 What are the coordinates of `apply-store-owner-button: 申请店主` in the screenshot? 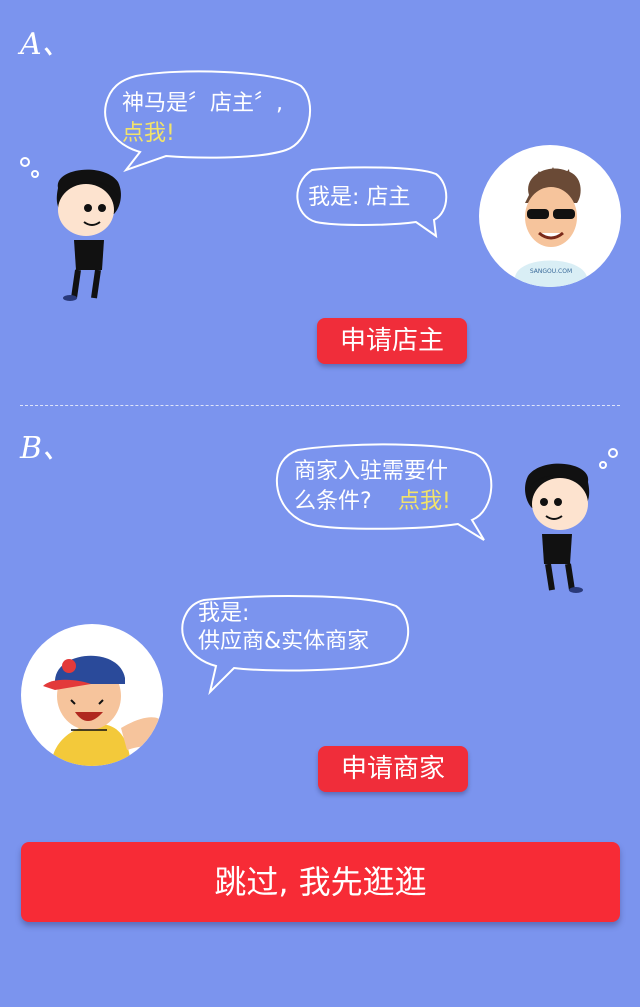 It's located at (392, 341).